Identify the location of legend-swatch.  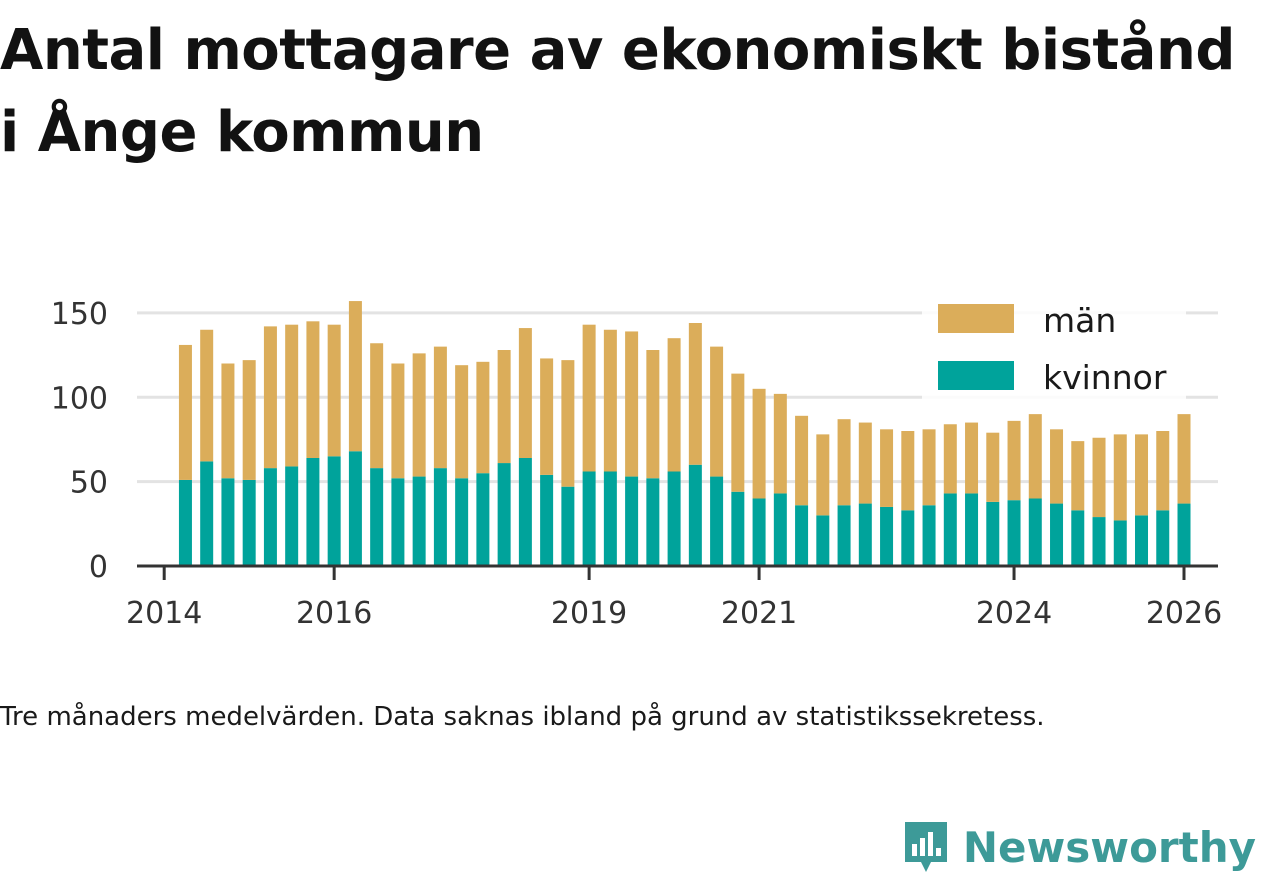
(976, 318).